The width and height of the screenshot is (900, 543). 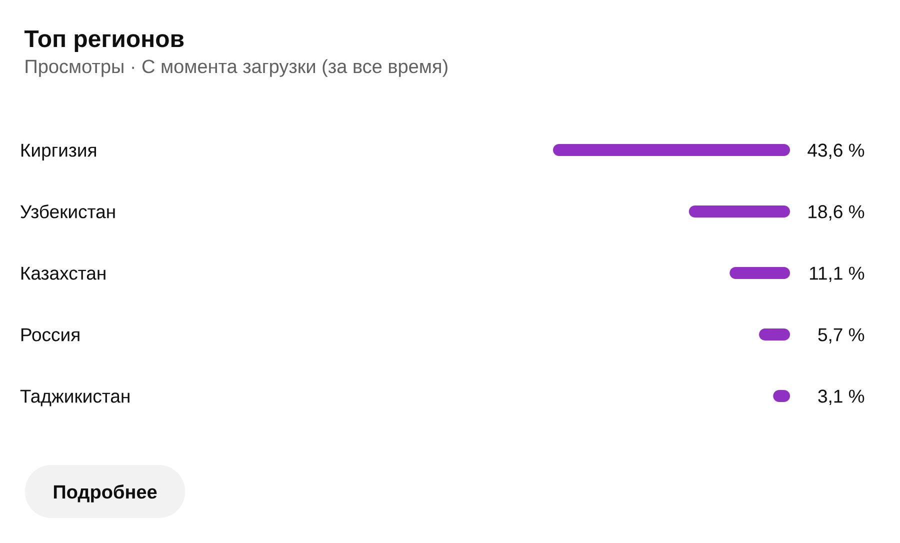 What do you see at coordinates (104, 41) in the screenshot?
I see `text: Топ регионов` at bounding box center [104, 41].